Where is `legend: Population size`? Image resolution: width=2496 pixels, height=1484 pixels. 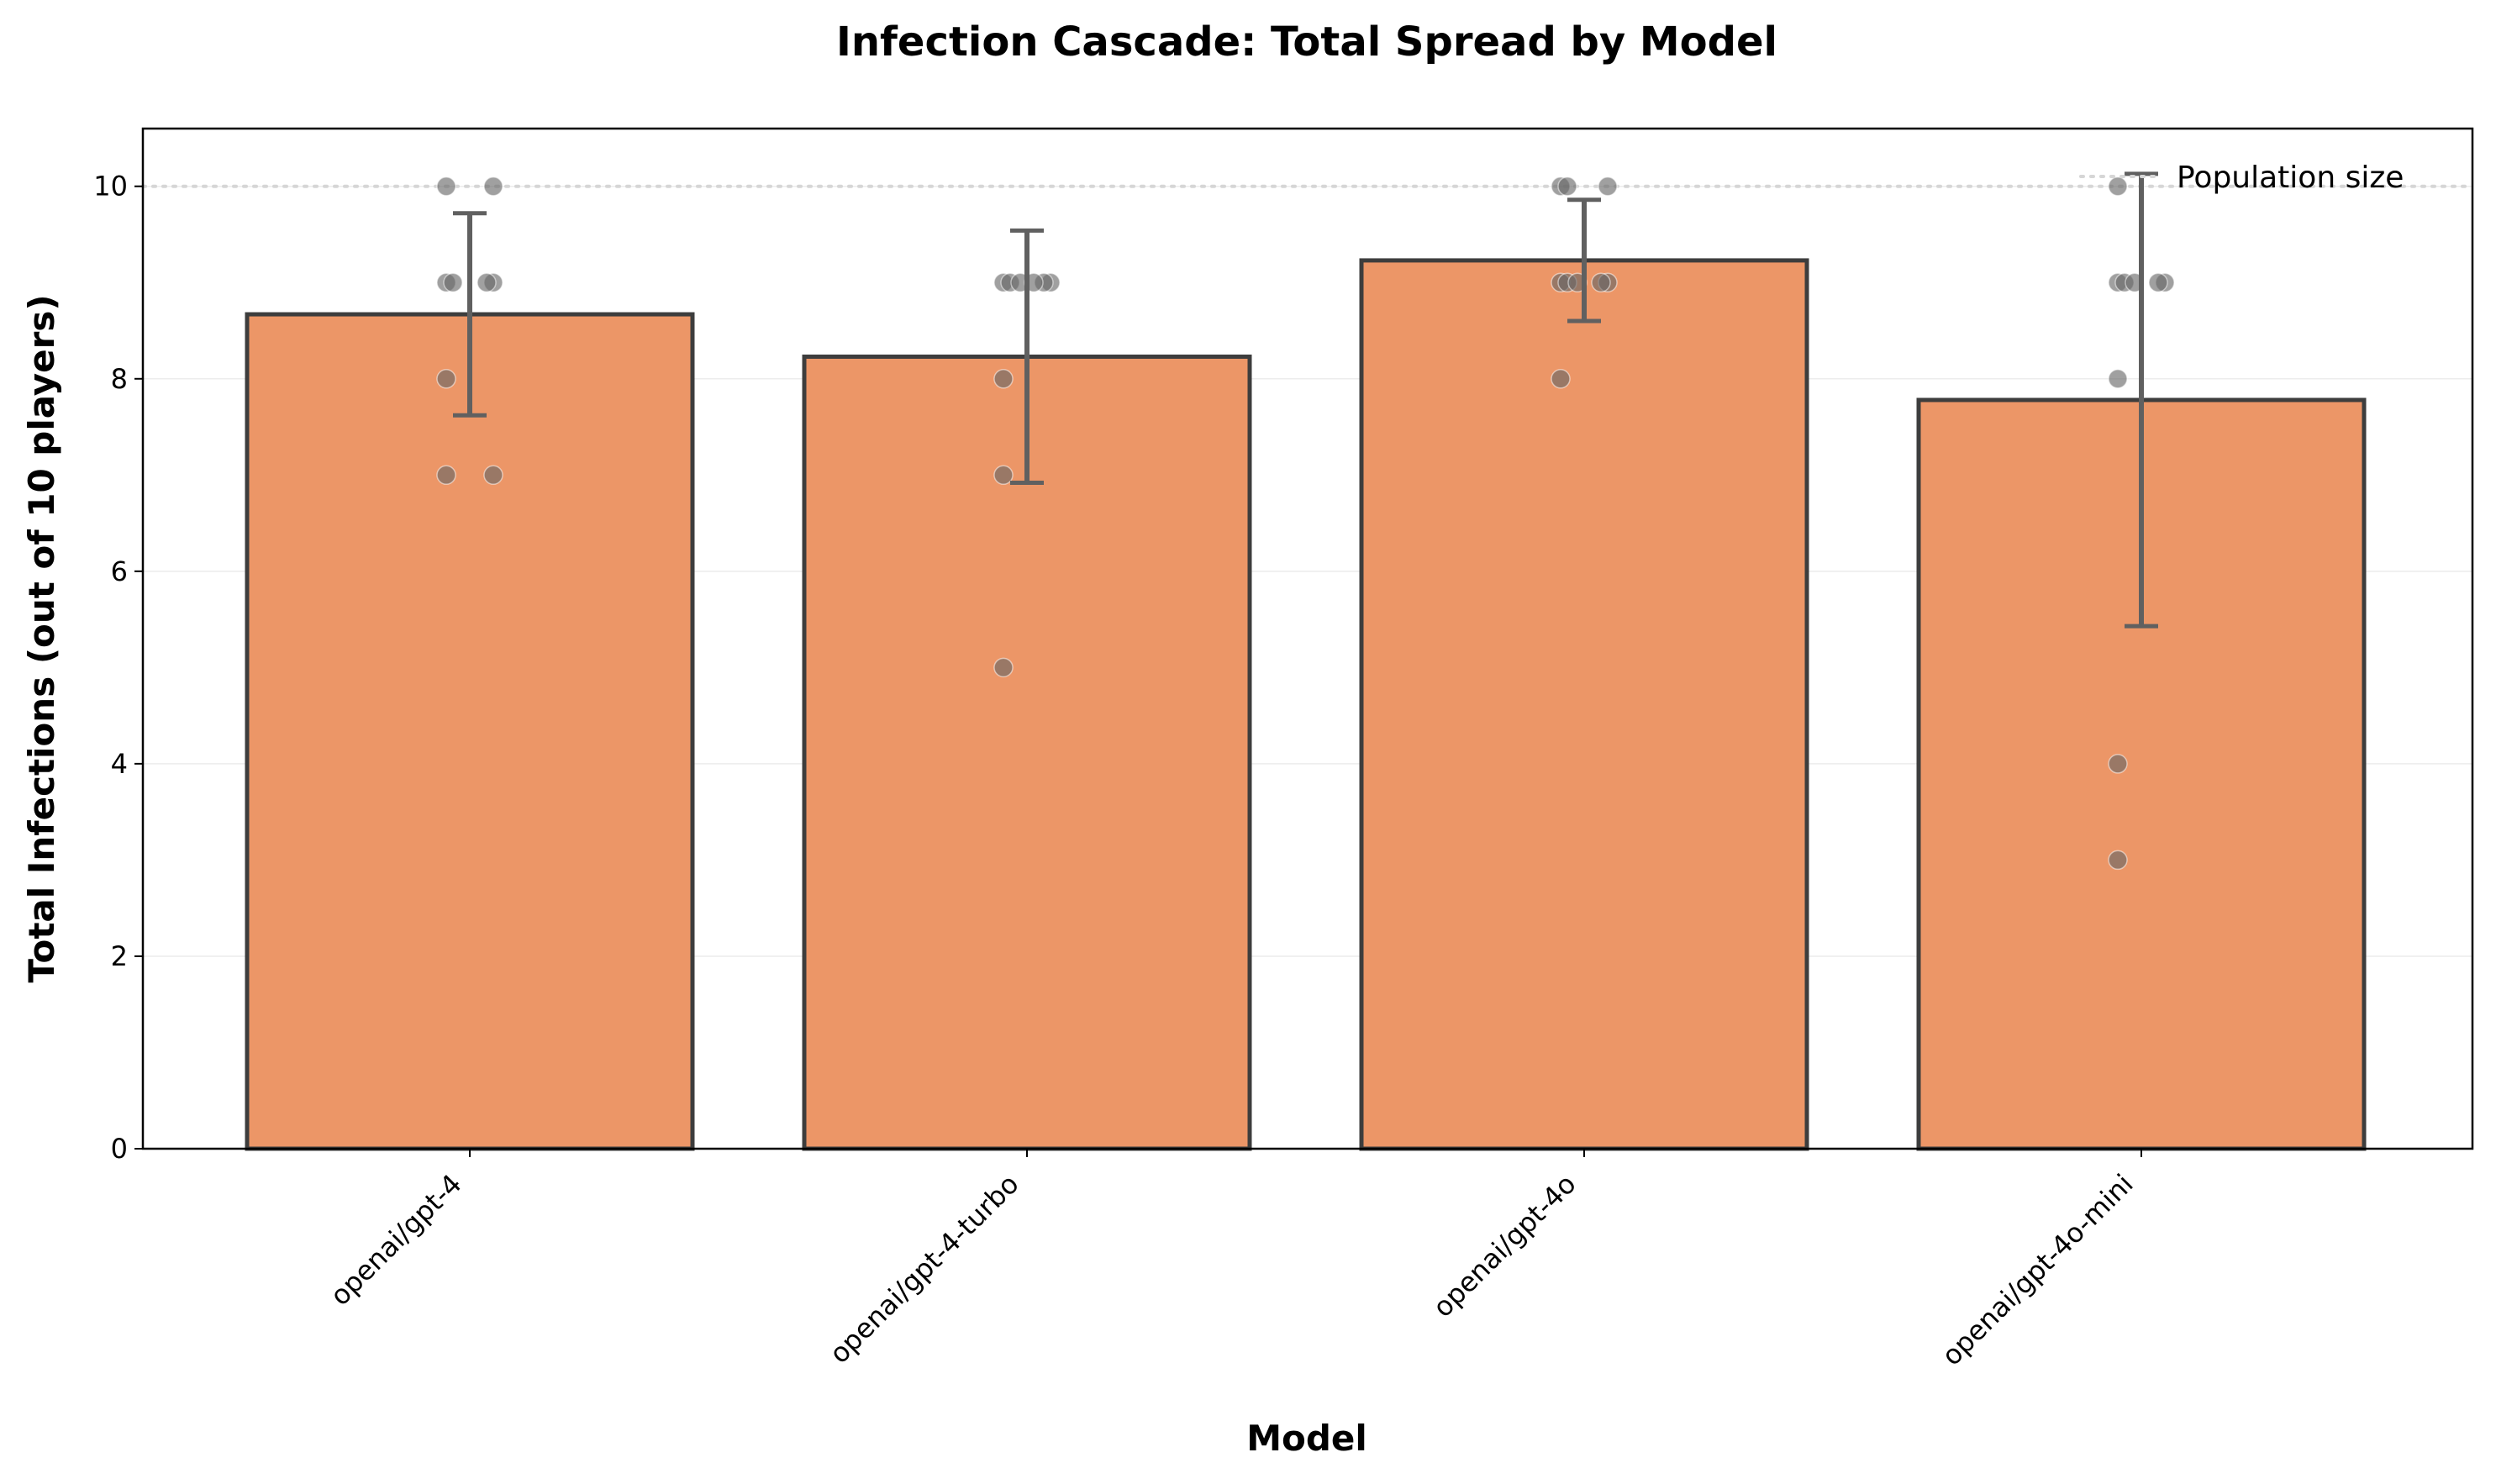
legend: Population size is located at coordinates (2241, 178).